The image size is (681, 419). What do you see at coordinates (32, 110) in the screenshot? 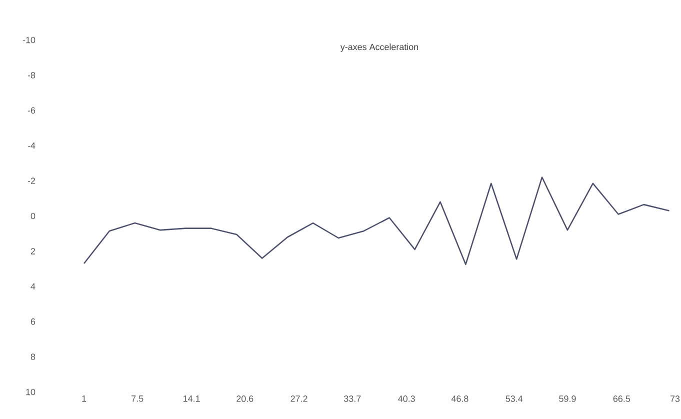
I see `y-tick-label: -6` at bounding box center [32, 110].